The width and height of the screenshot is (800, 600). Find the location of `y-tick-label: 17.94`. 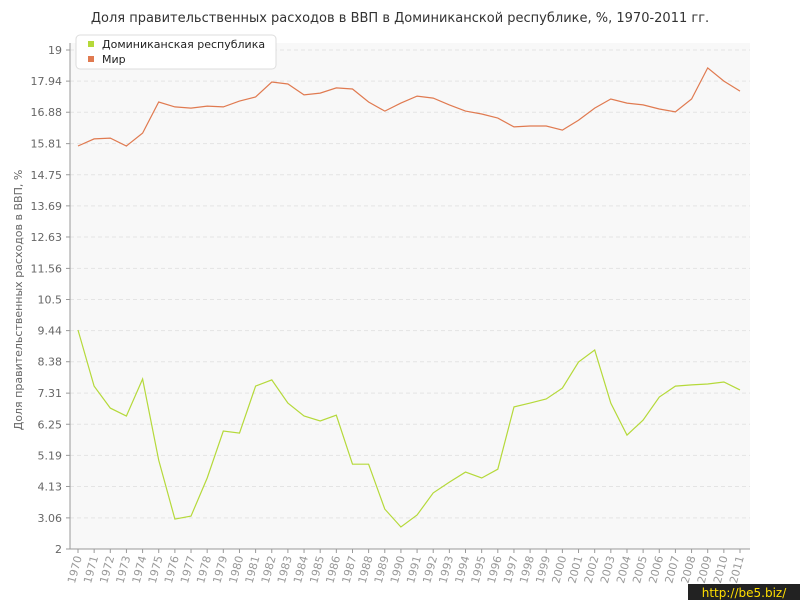

y-tick-label: 17.94 is located at coordinates (47, 81).